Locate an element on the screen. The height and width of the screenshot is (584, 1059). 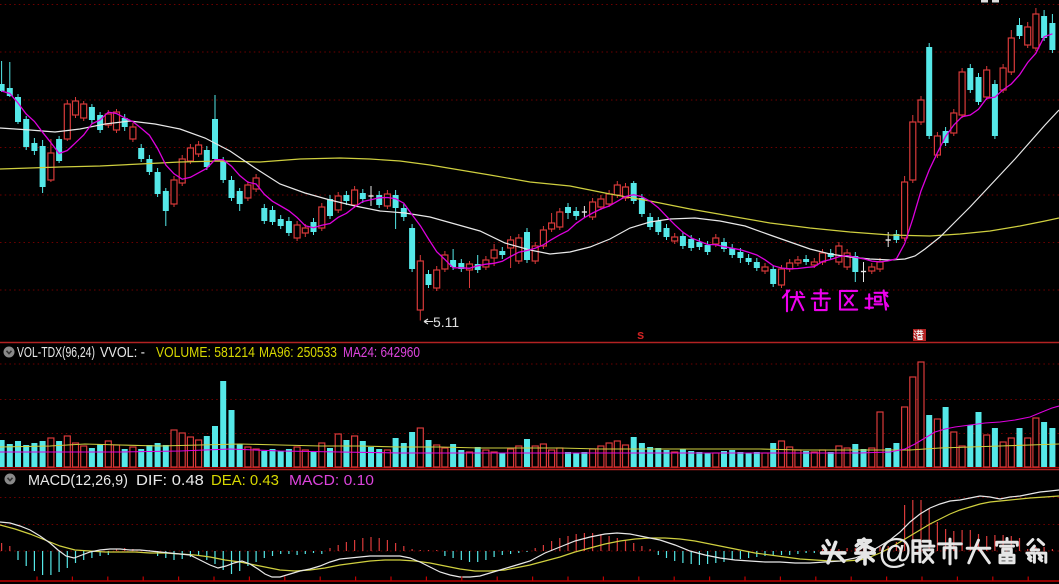
svg-text: MACD: 0.10 is located at coordinates (331, 480).